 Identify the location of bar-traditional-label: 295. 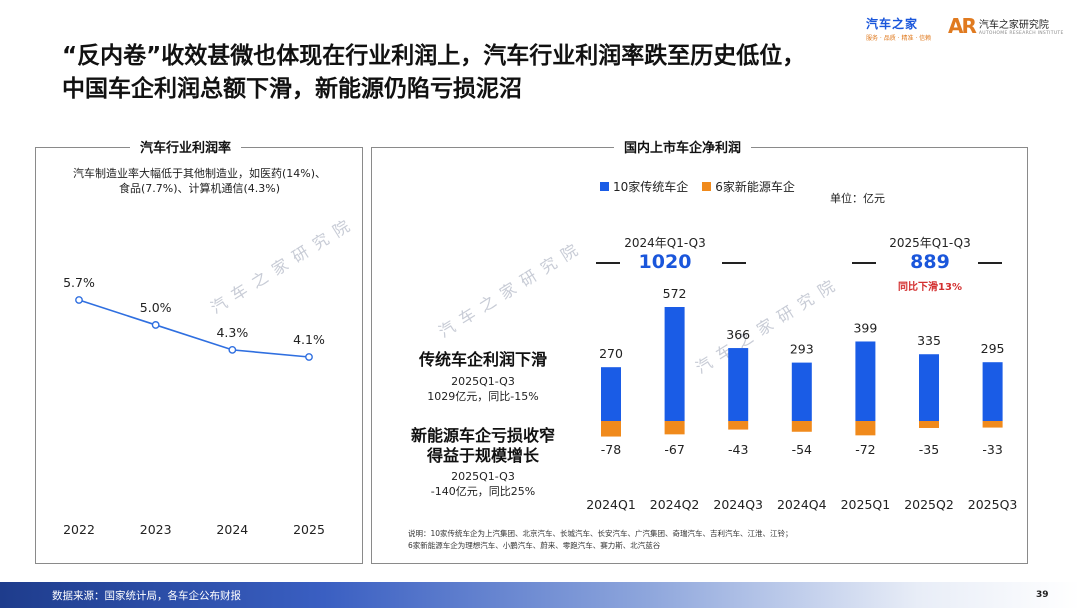
(993, 348).